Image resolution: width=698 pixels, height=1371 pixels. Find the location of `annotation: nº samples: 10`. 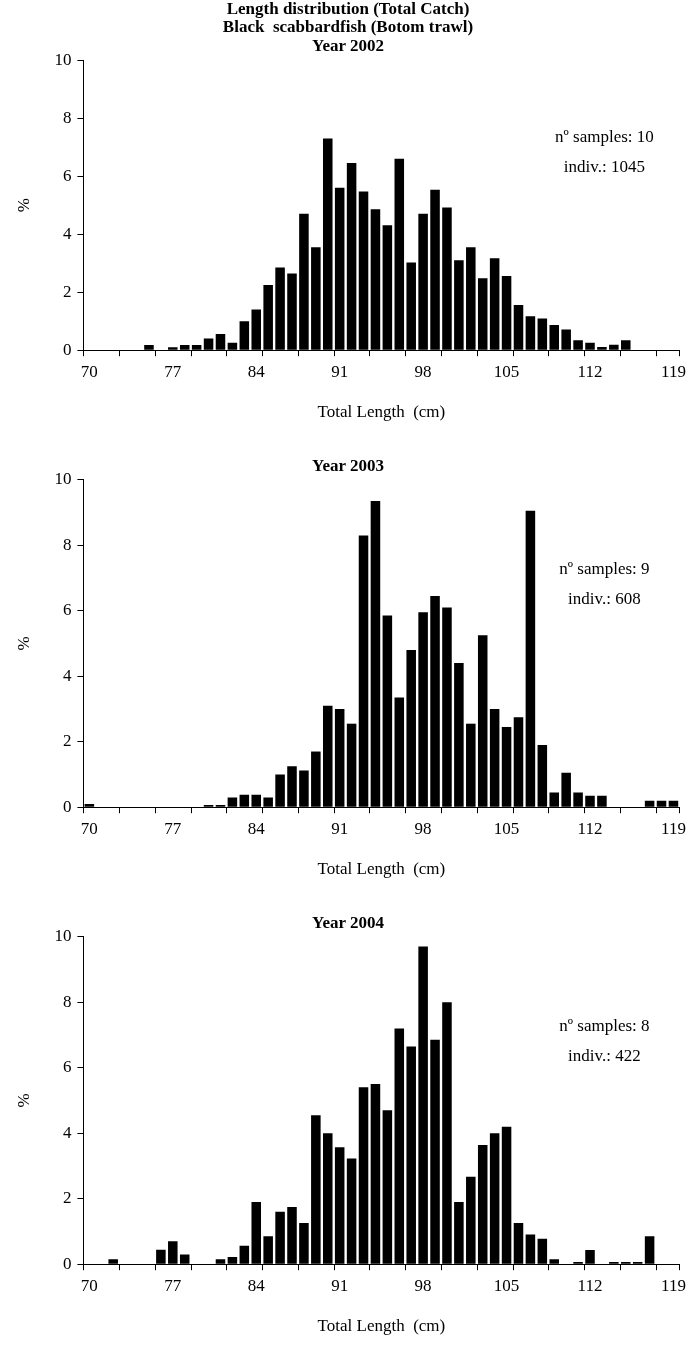

annotation: nº samples: 10 is located at coordinates (604, 137).